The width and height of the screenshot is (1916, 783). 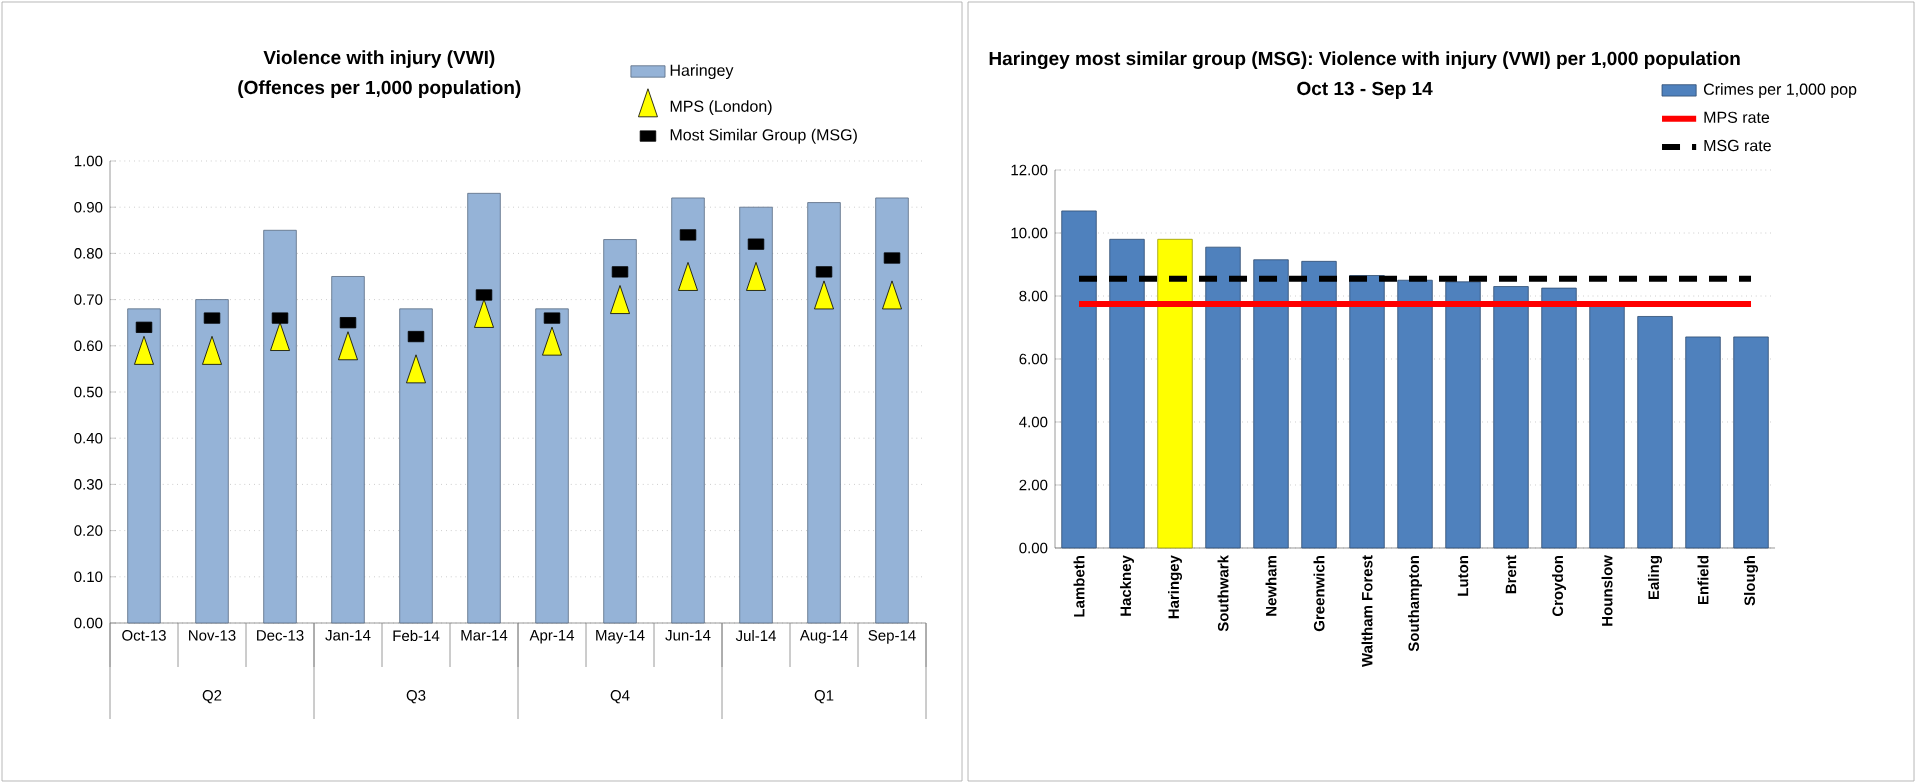 I want to click on legend-label: MSG rate, so click(x=1737, y=145).